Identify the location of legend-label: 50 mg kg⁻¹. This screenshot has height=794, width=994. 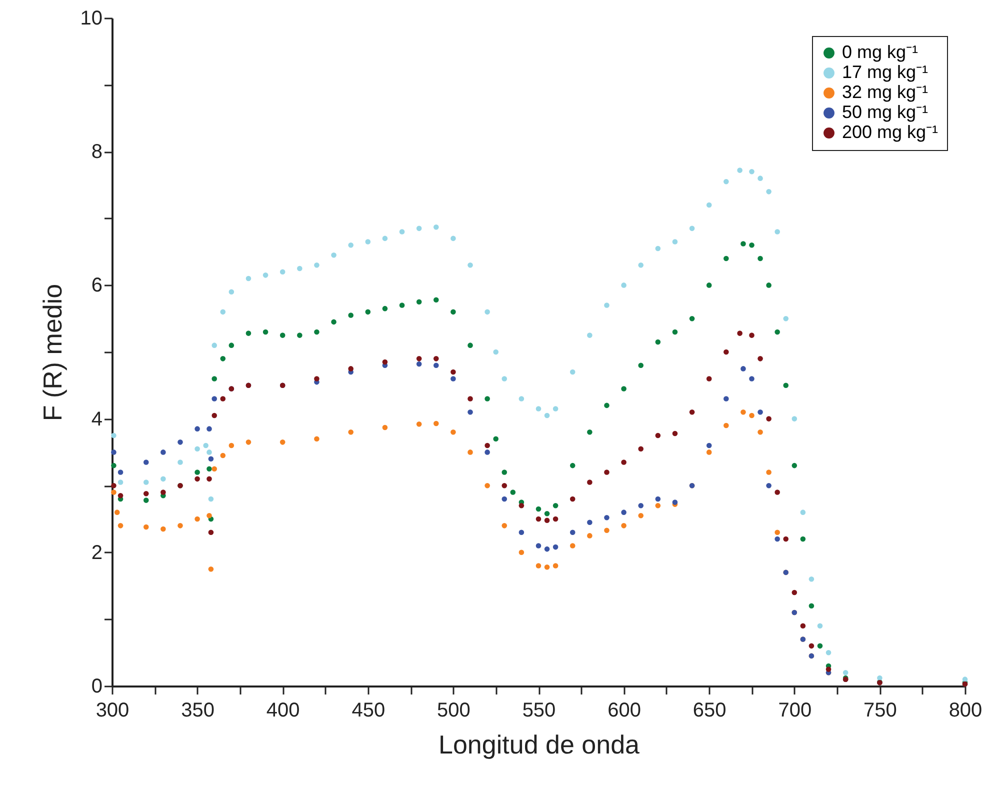
(885, 112).